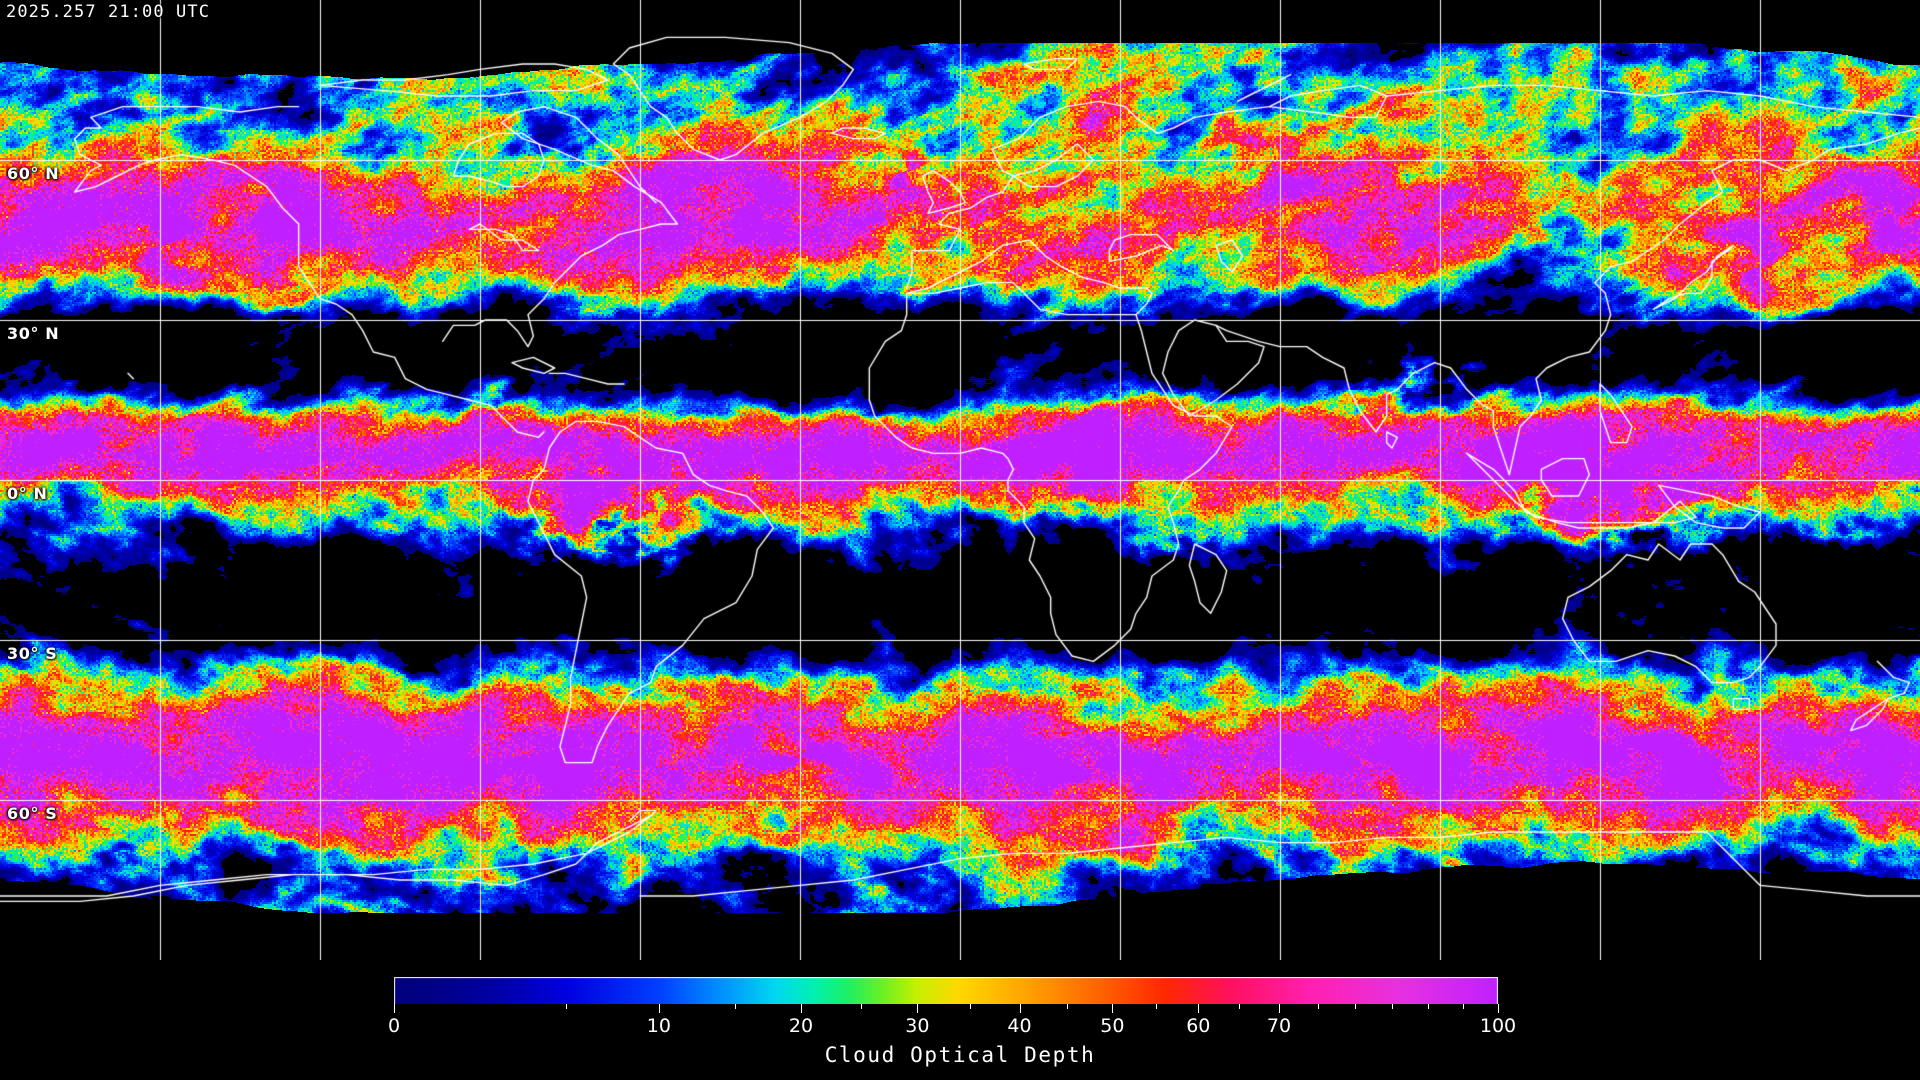  What do you see at coordinates (658, 1026) in the screenshot?
I see `colorbar-tick-label: 10` at bounding box center [658, 1026].